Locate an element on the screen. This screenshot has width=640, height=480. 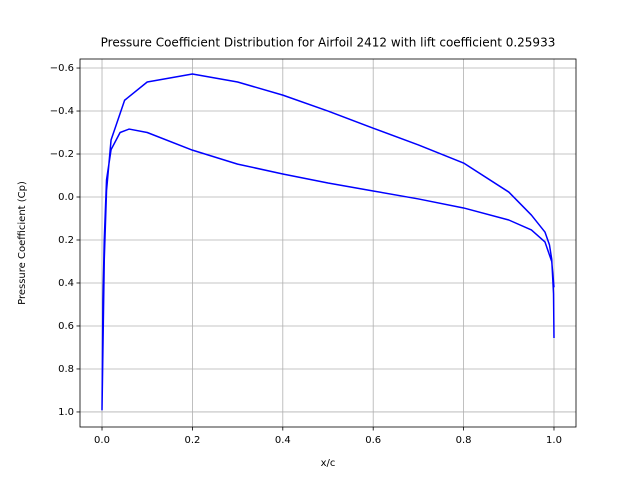
y-tick-label: −0.4 is located at coordinates (62, 111).